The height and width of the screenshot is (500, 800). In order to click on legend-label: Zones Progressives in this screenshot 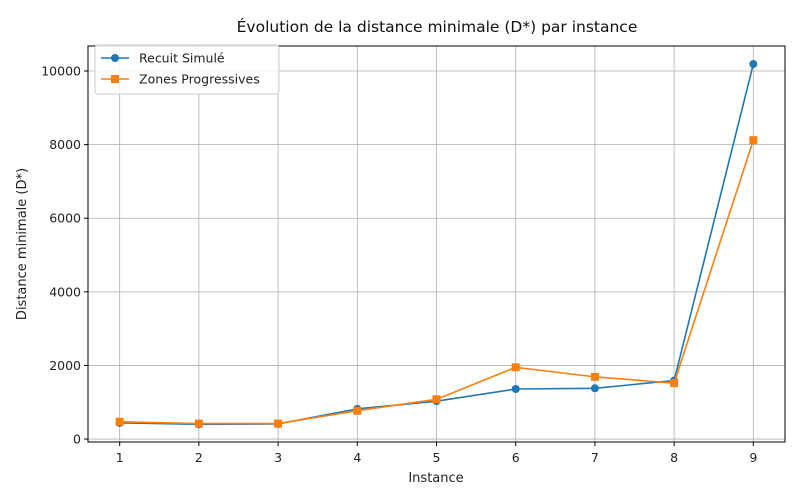, I will do `click(199, 79)`.